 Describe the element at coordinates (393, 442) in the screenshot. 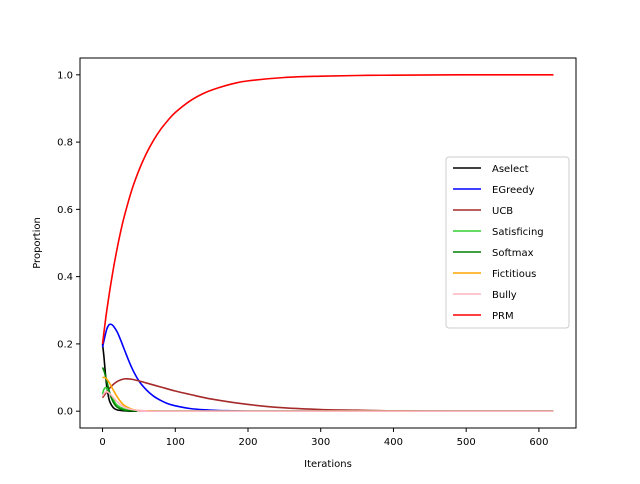

I see `x-tick-label: 400` at that location.